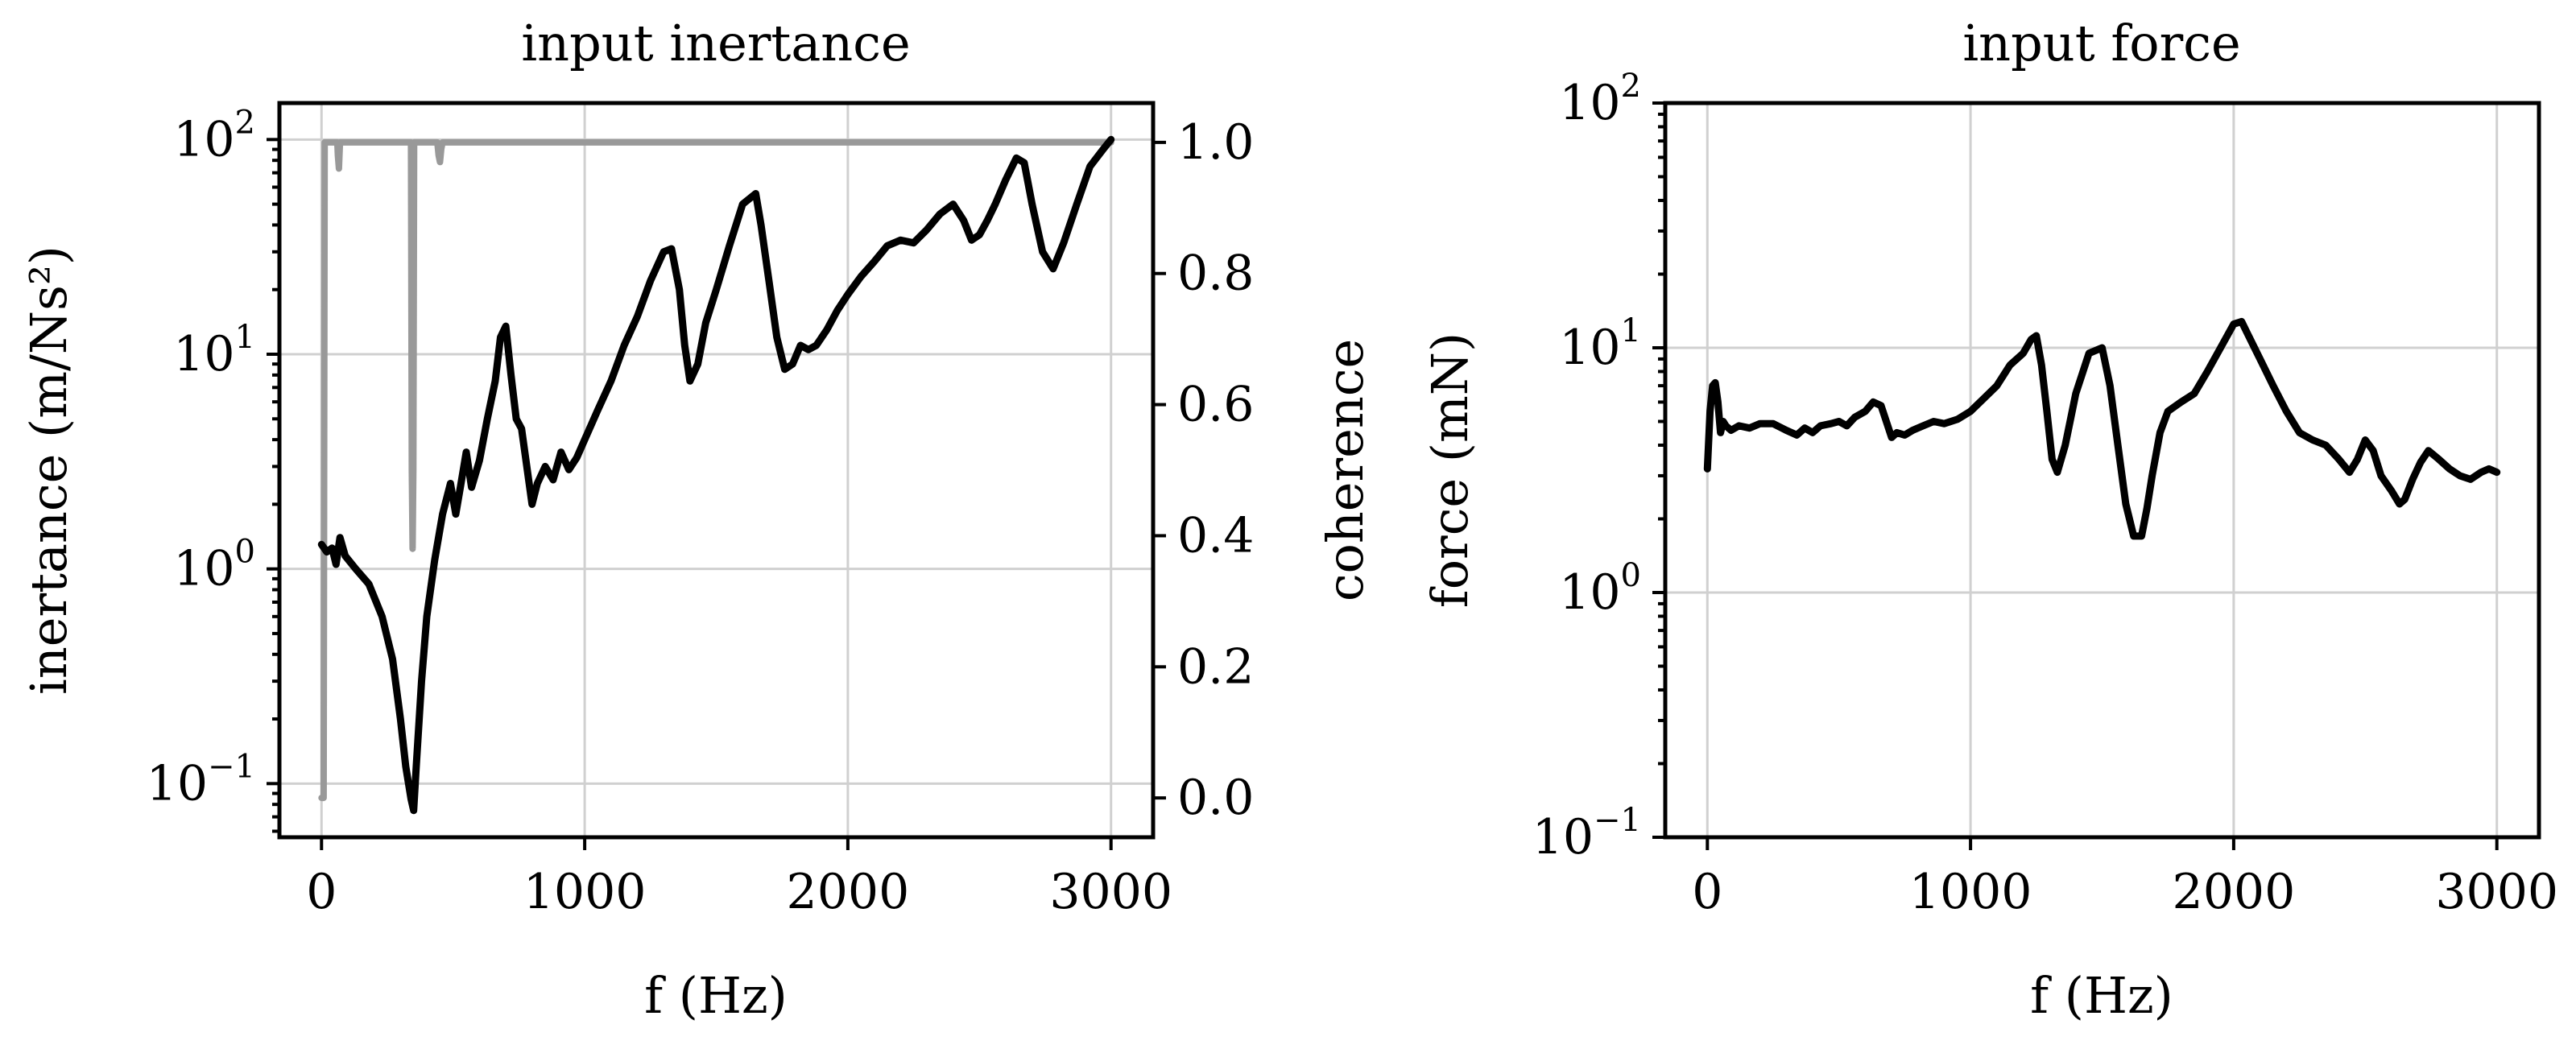 This screenshot has height=1049, width=2576. What do you see at coordinates (214, 350) in the screenshot?
I see `inertance-y-tick-label: 10¹` at bounding box center [214, 350].